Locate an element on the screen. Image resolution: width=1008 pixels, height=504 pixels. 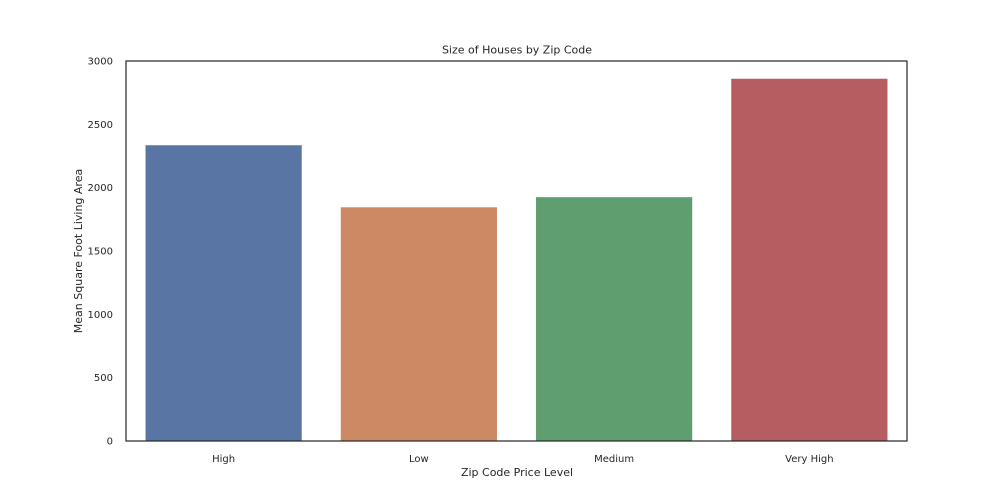
y-tick-label: 2000 is located at coordinates (100, 188).